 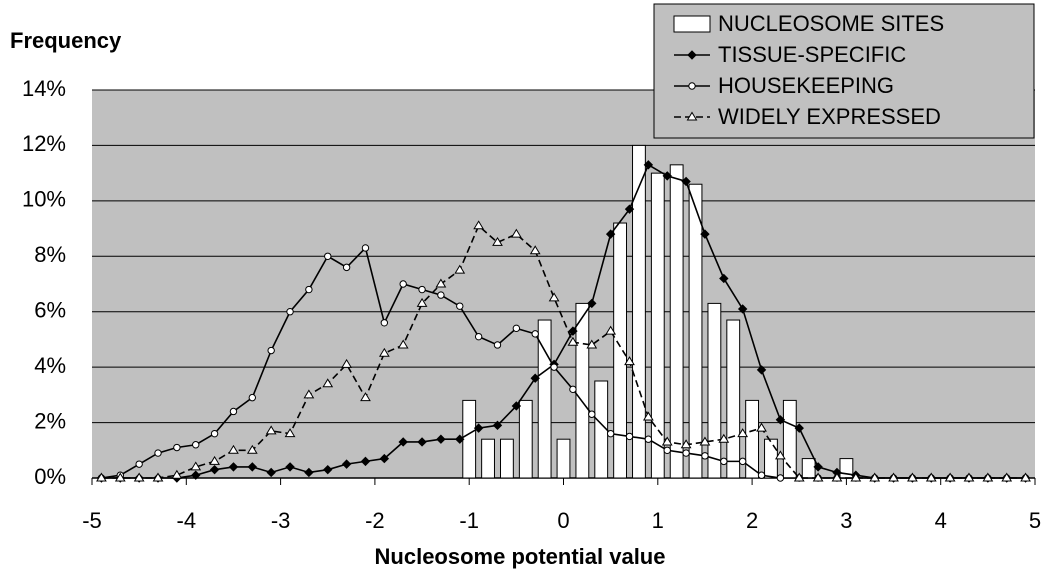 I want to click on y-tick-label: 12%, so click(x=44, y=143).